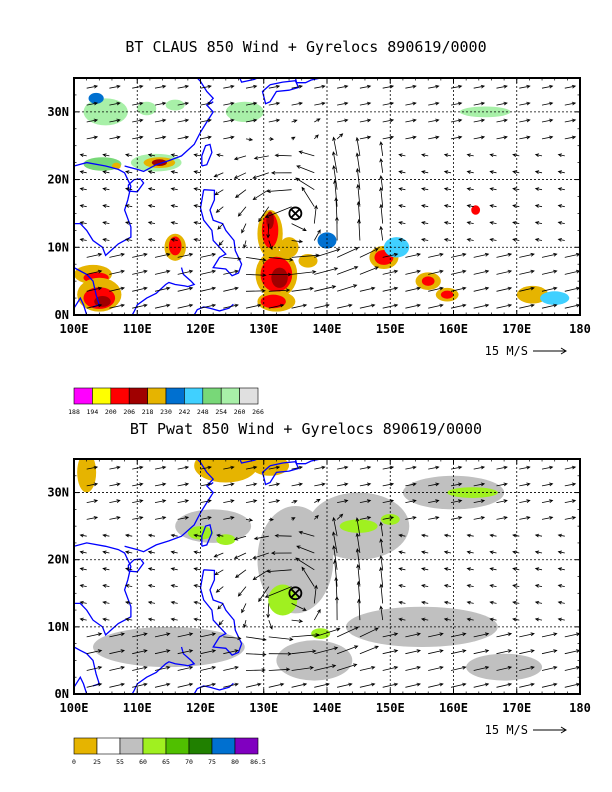  I want to click on x-tick-label: 170E, so click(516, 329).